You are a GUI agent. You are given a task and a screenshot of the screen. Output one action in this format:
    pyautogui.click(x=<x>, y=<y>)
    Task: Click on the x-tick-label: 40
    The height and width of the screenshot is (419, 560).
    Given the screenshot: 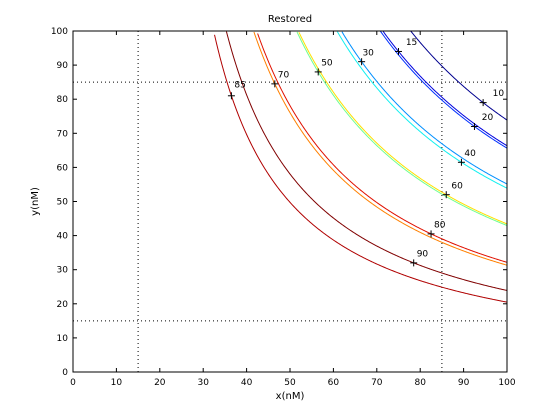 What is the action you would take?
    pyautogui.click(x=247, y=383)
    